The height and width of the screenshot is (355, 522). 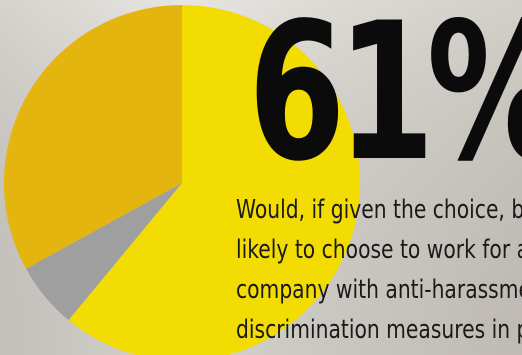 What do you see at coordinates (379, 250) in the screenshot?
I see `caption-line-2: likely to choose to work for a` at bounding box center [379, 250].